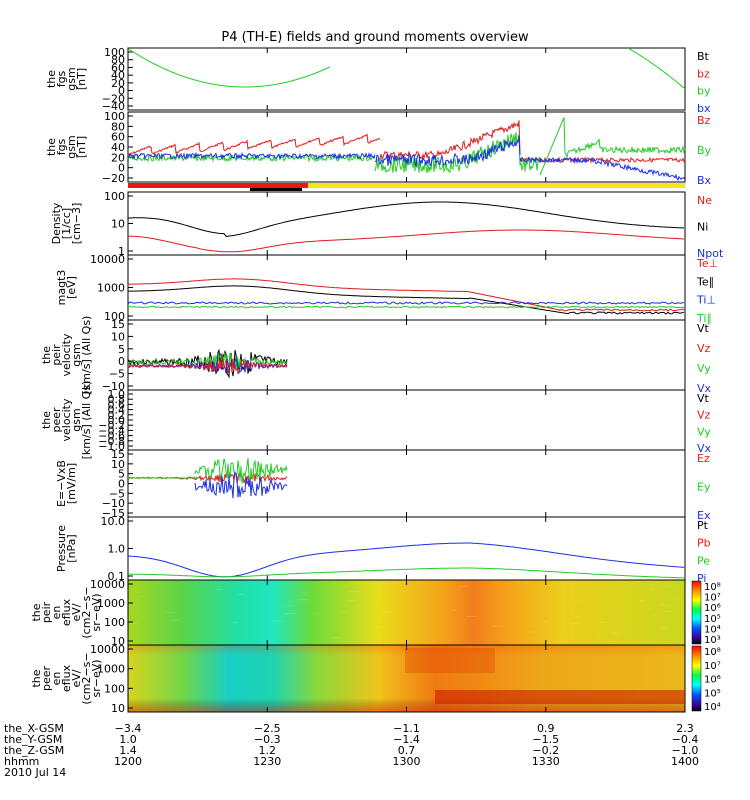 The height and width of the screenshot is (800, 750). I want to click on y-axis-label: E=−VxB[mV/m], so click(66, 483).